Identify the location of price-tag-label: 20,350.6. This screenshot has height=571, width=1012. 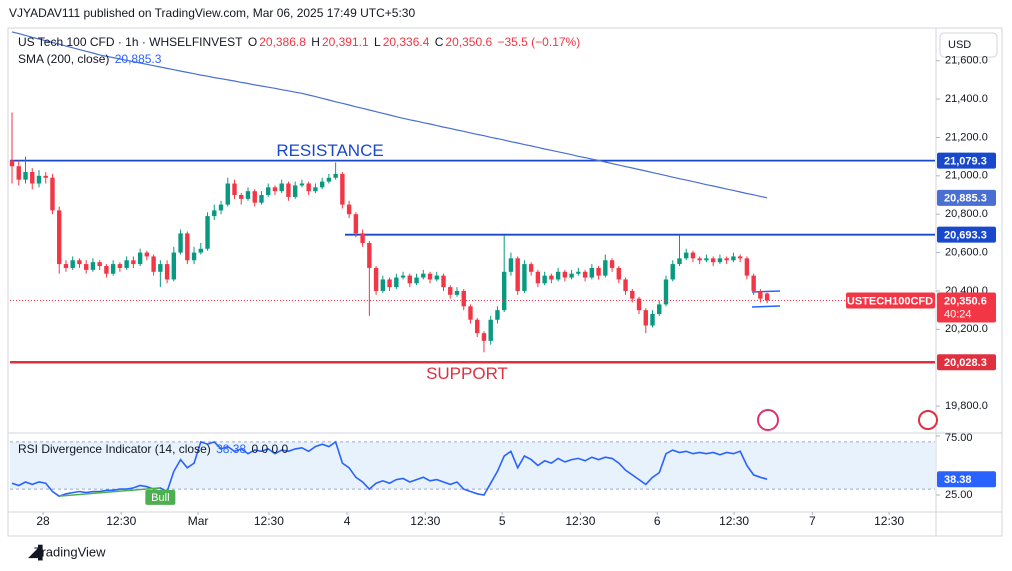
(965, 301).